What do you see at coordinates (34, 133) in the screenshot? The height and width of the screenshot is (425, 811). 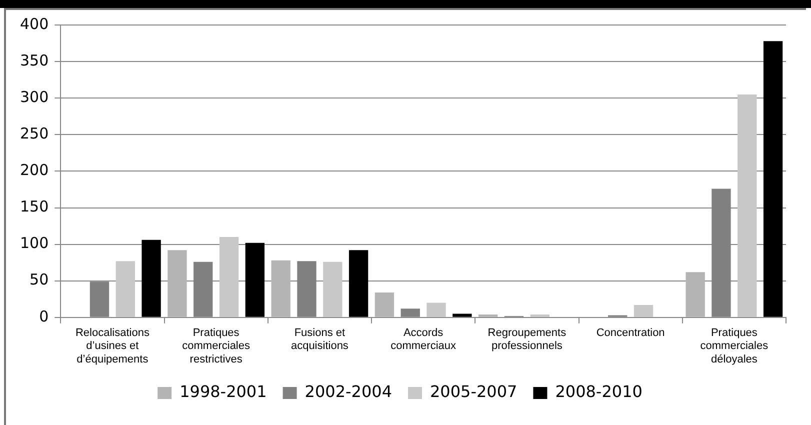 I see `y-tick-label: 250` at bounding box center [34, 133].